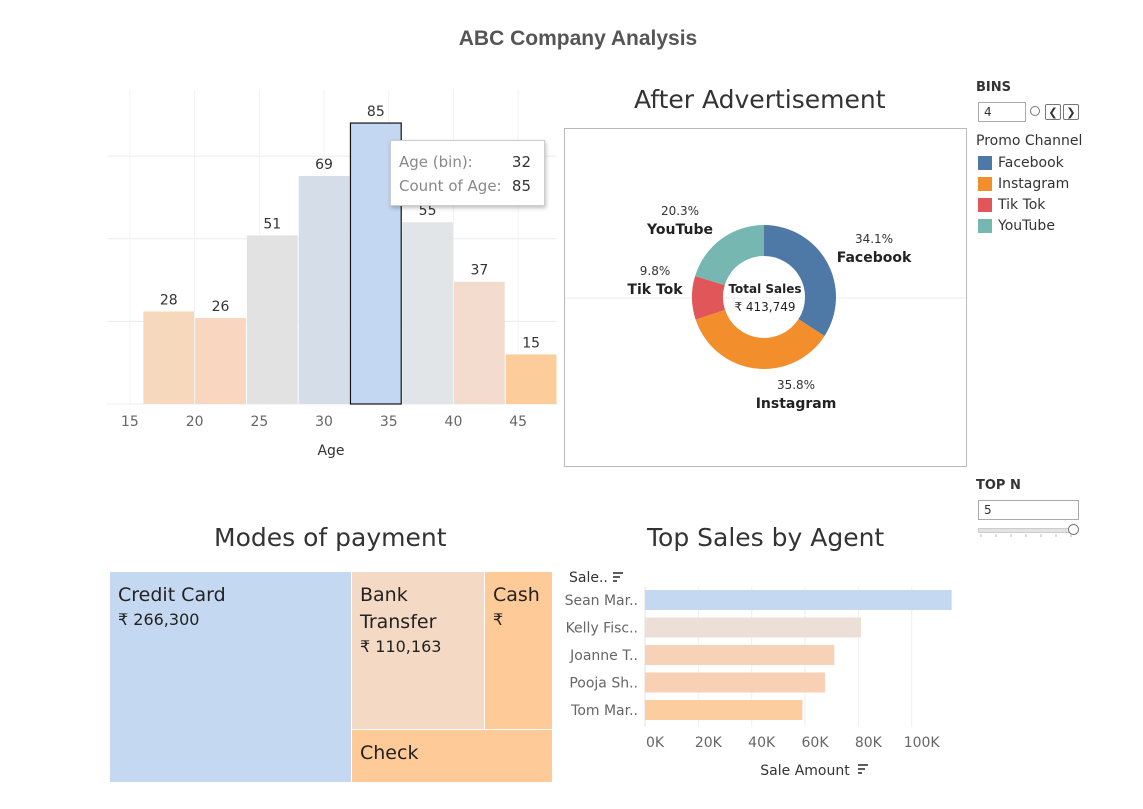 This screenshot has width=1143, height=809. What do you see at coordinates (1035, 111) in the screenshot?
I see `bins-slider-handle` at bounding box center [1035, 111].